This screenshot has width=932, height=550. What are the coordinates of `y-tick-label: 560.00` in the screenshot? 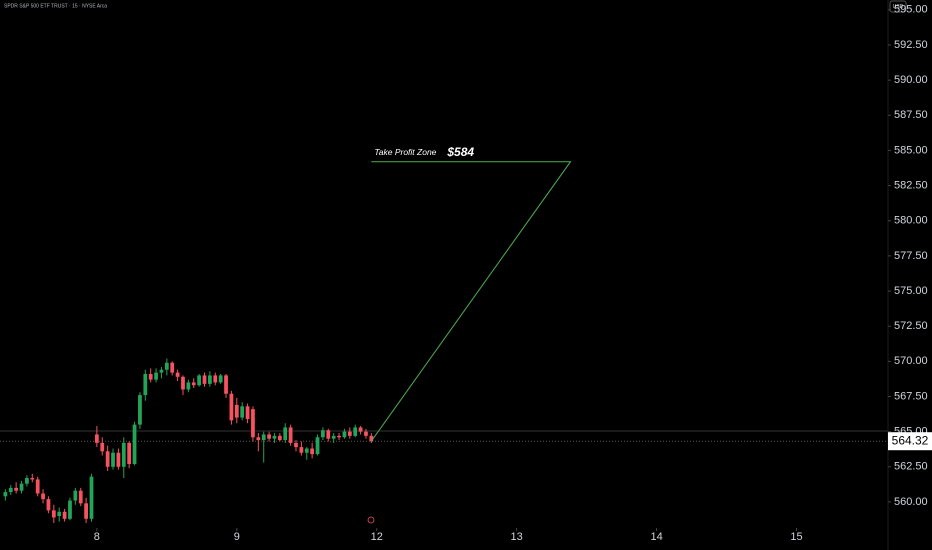 It's located at (911, 502).